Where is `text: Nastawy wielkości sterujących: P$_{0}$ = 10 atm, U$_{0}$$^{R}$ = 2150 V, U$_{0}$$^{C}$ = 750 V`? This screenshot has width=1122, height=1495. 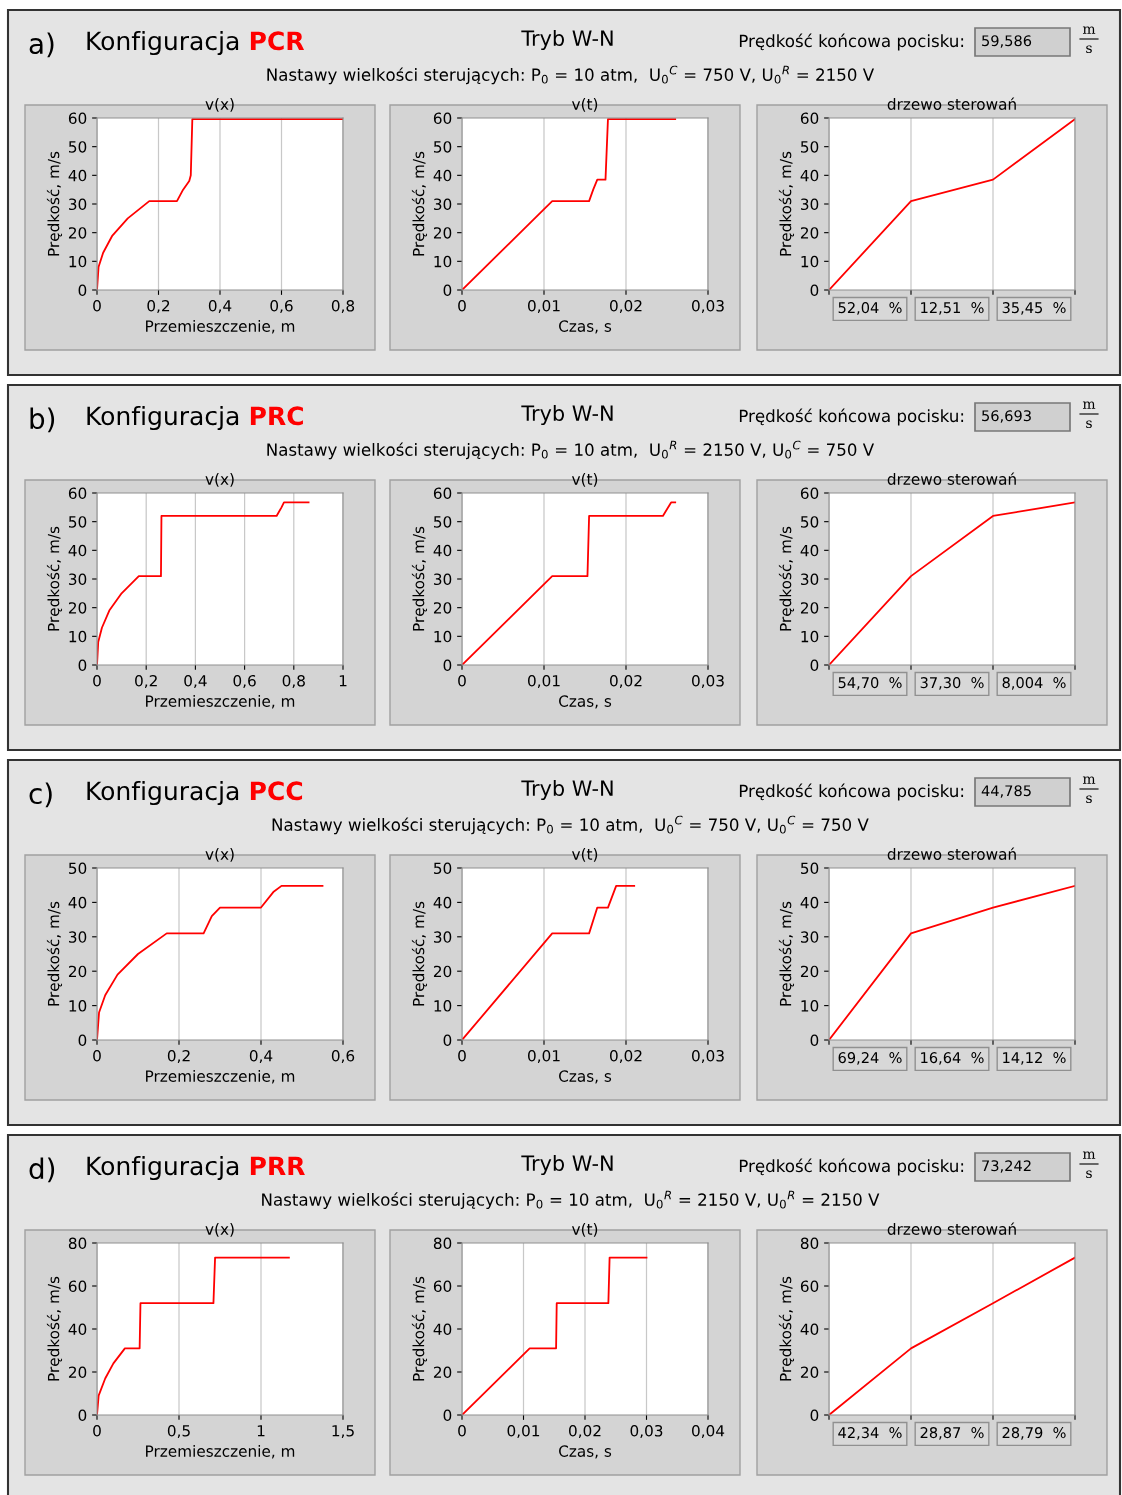 text: Nastawy wielkości sterujących: P$_{0}$ = 10 atm, U$_{0}$$^{R}$ = 2150 V, U$_{0}$$^{C}$ = 750 V is located at coordinates (571, 450).